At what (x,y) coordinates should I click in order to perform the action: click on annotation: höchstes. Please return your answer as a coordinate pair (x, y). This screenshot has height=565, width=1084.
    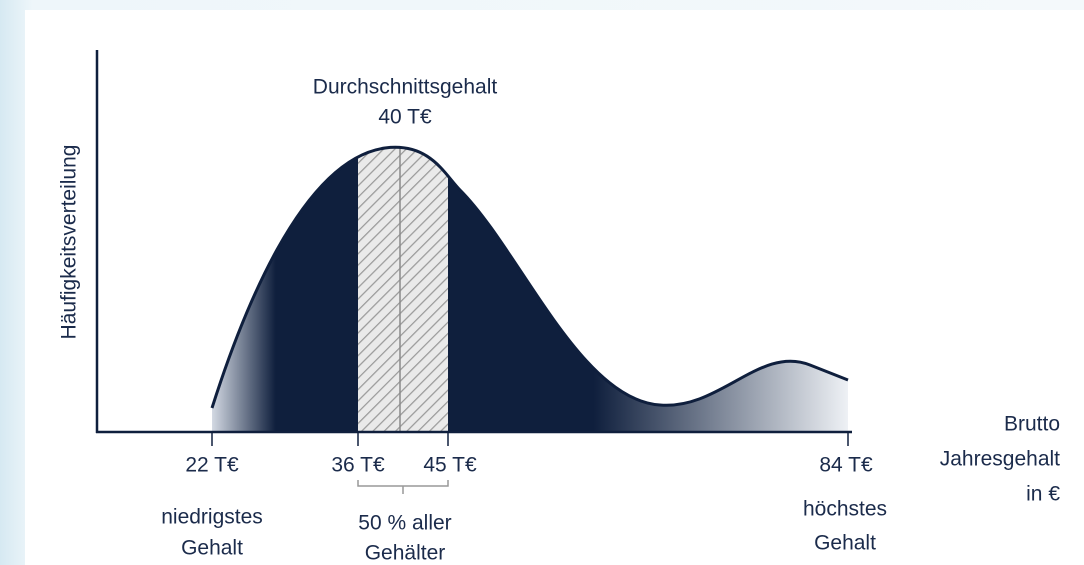
    Looking at the image, I should click on (845, 509).